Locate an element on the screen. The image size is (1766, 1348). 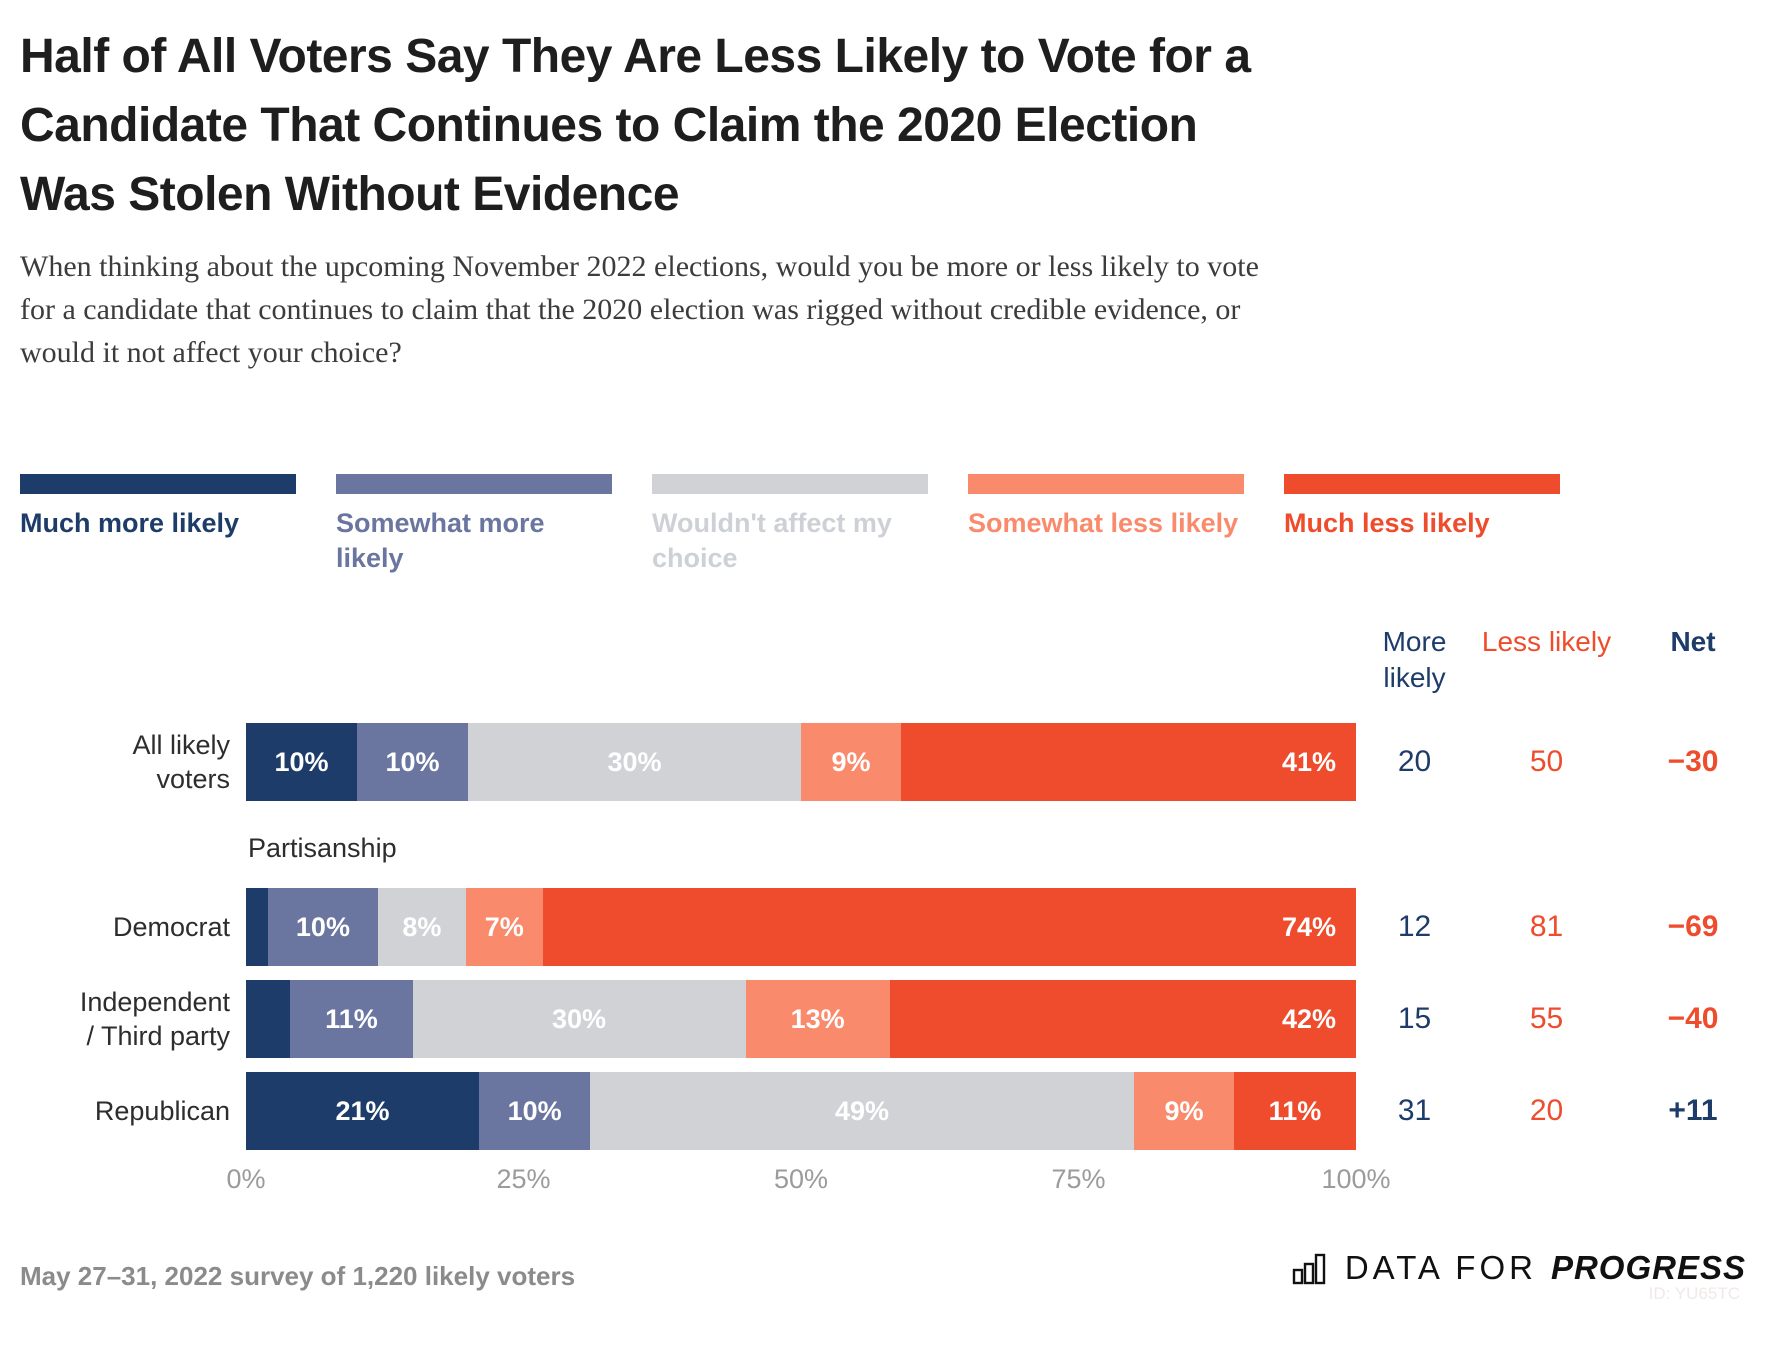
bar-segment-much-more-likely: 10% is located at coordinates (301, 762).